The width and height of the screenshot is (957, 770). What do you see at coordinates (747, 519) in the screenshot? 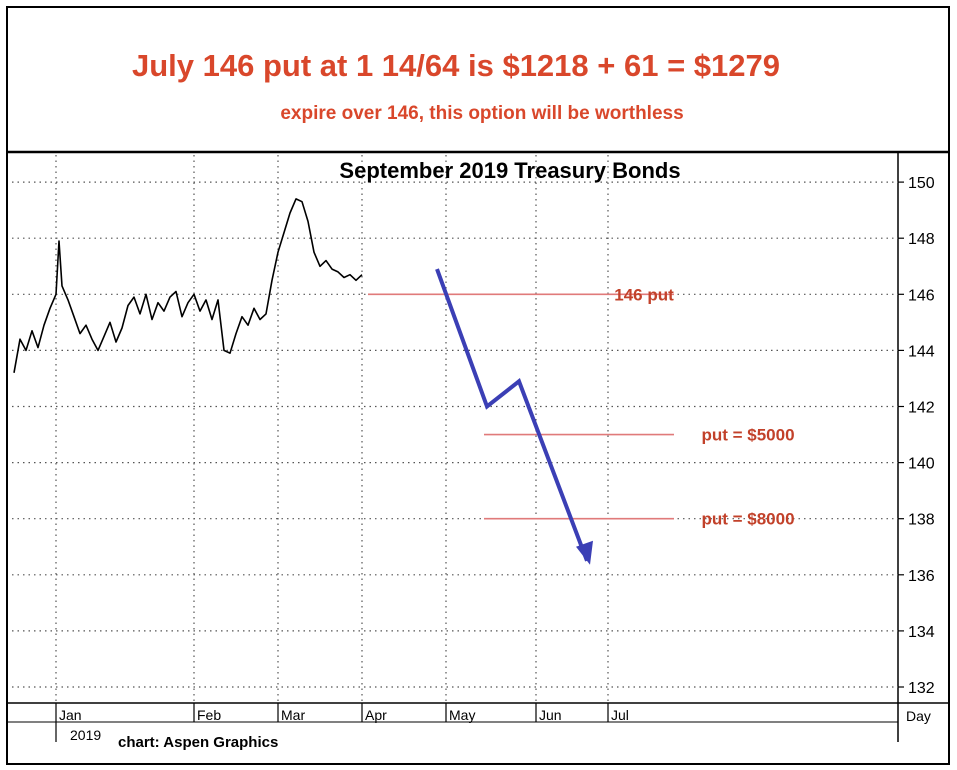
I see `level-label: put = $8000` at bounding box center [747, 519].